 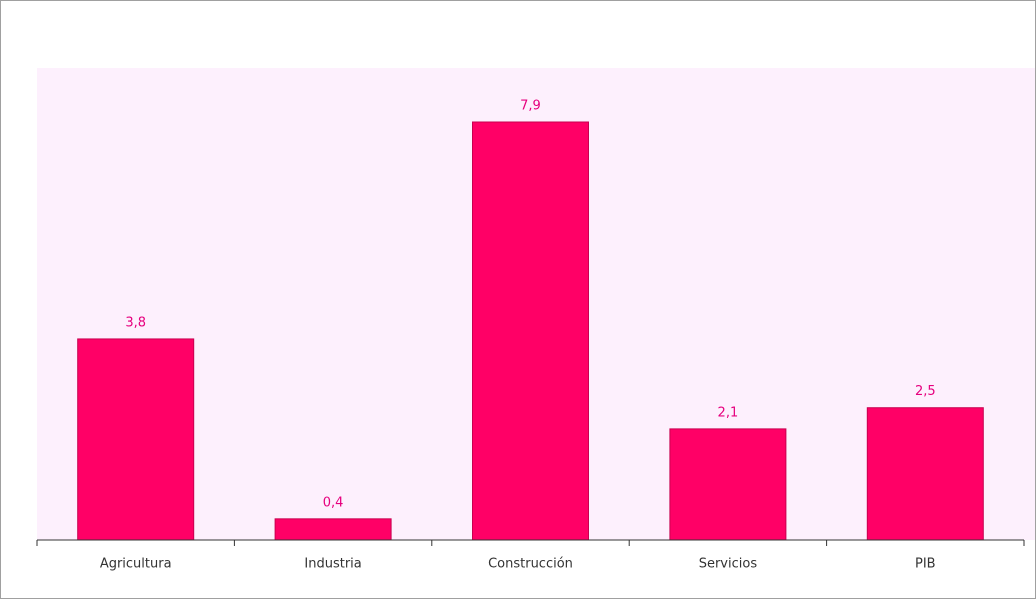 What do you see at coordinates (530, 106) in the screenshot?
I see `value-label: 7,9` at bounding box center [530, 106].